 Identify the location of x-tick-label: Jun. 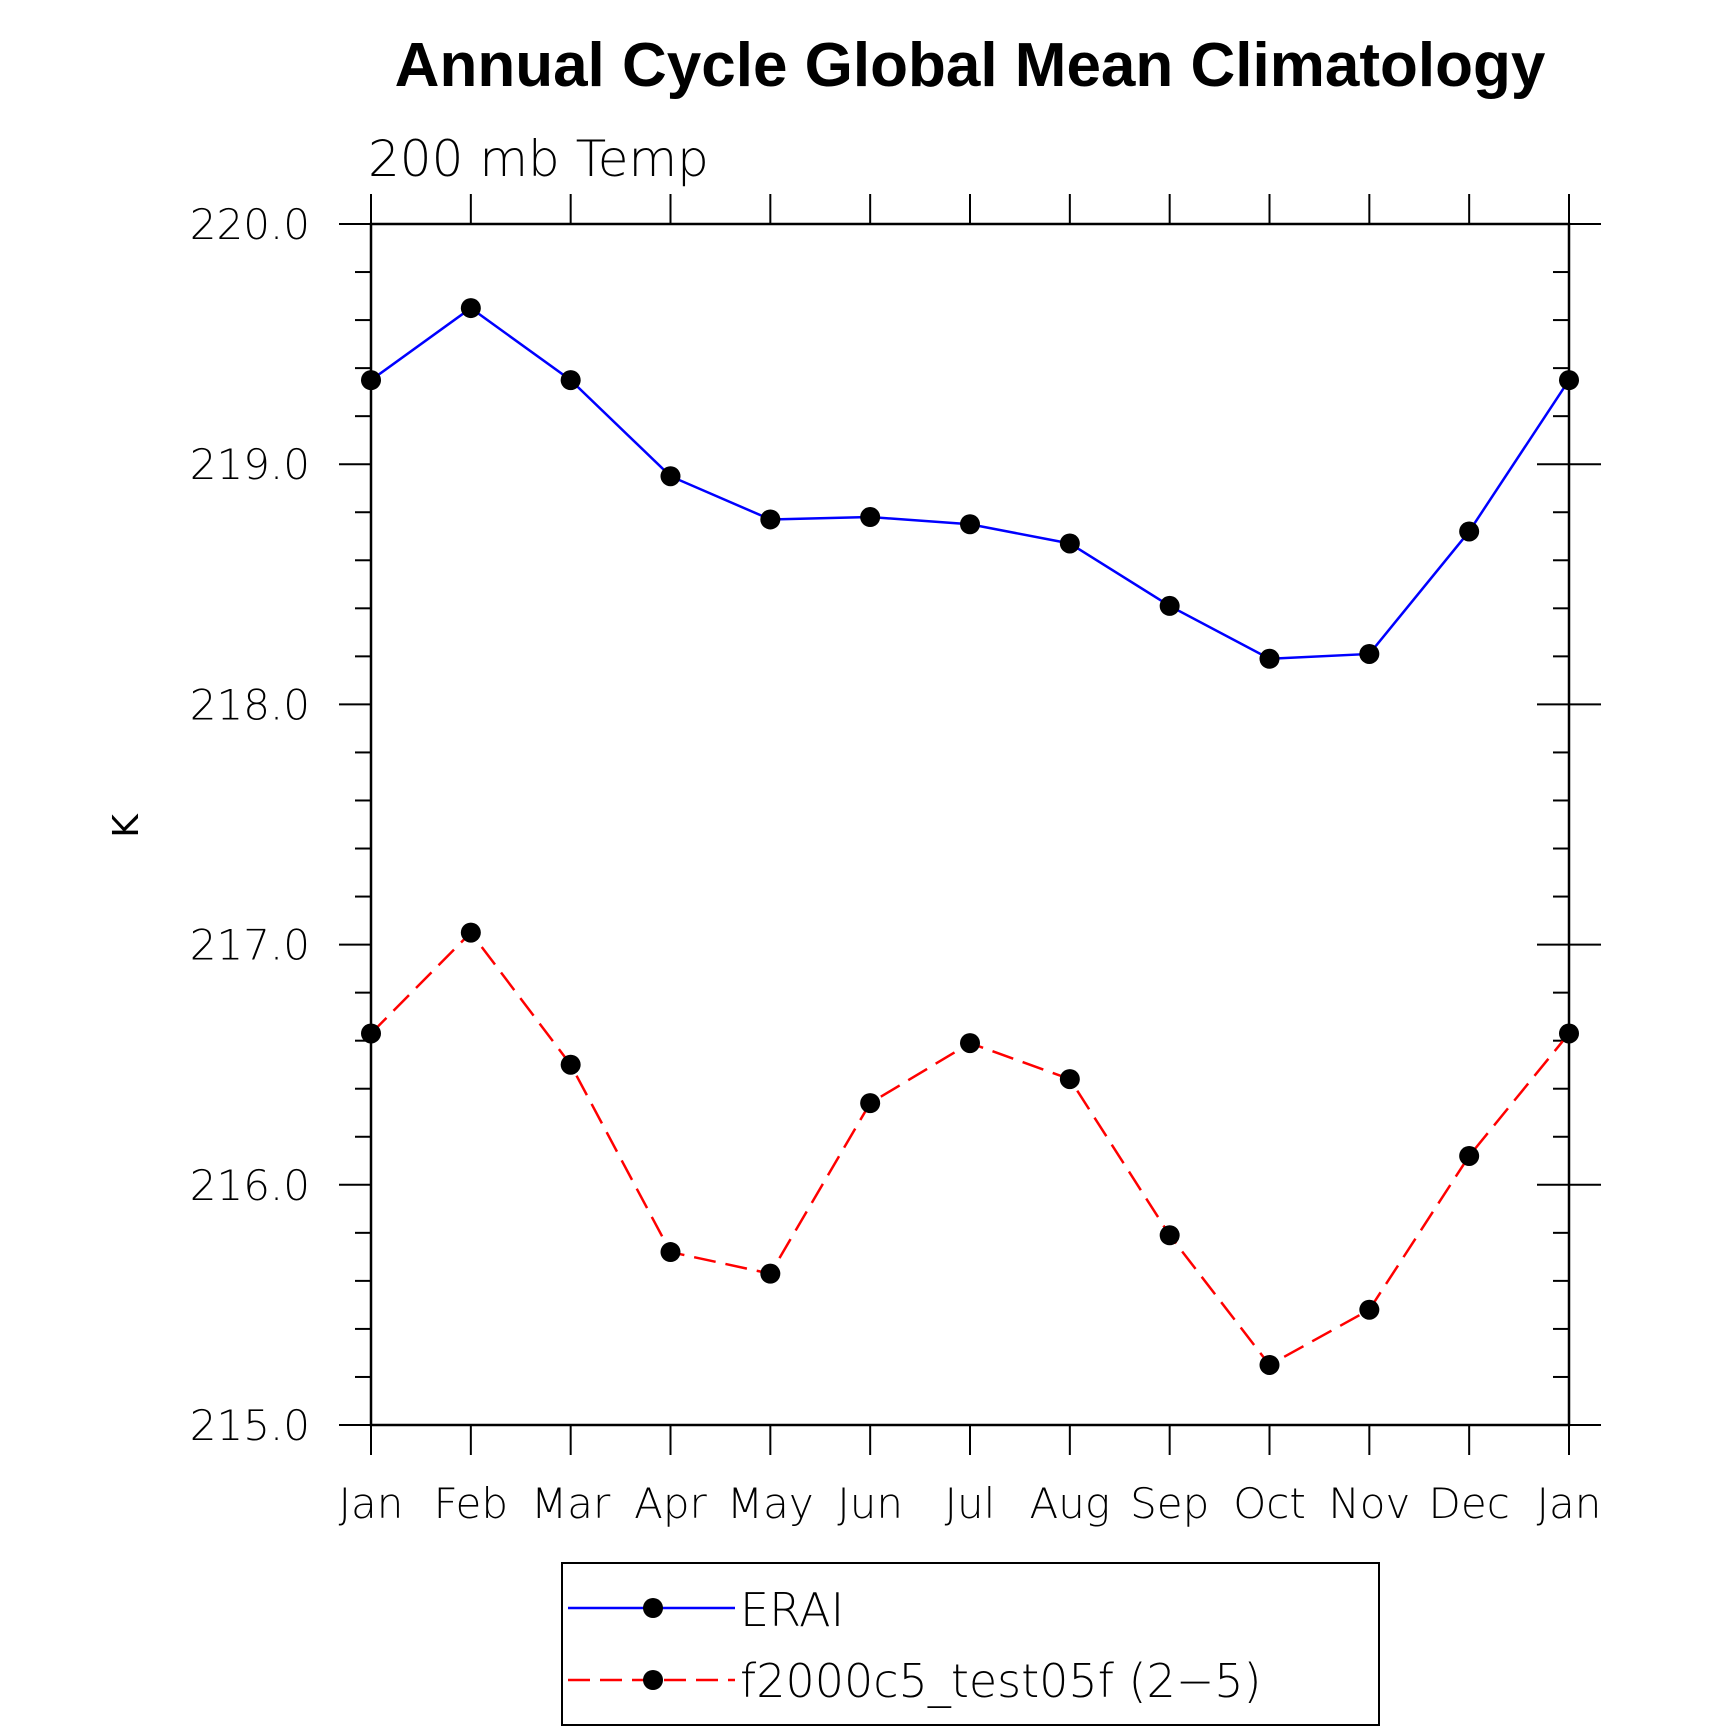
(870, 1503).